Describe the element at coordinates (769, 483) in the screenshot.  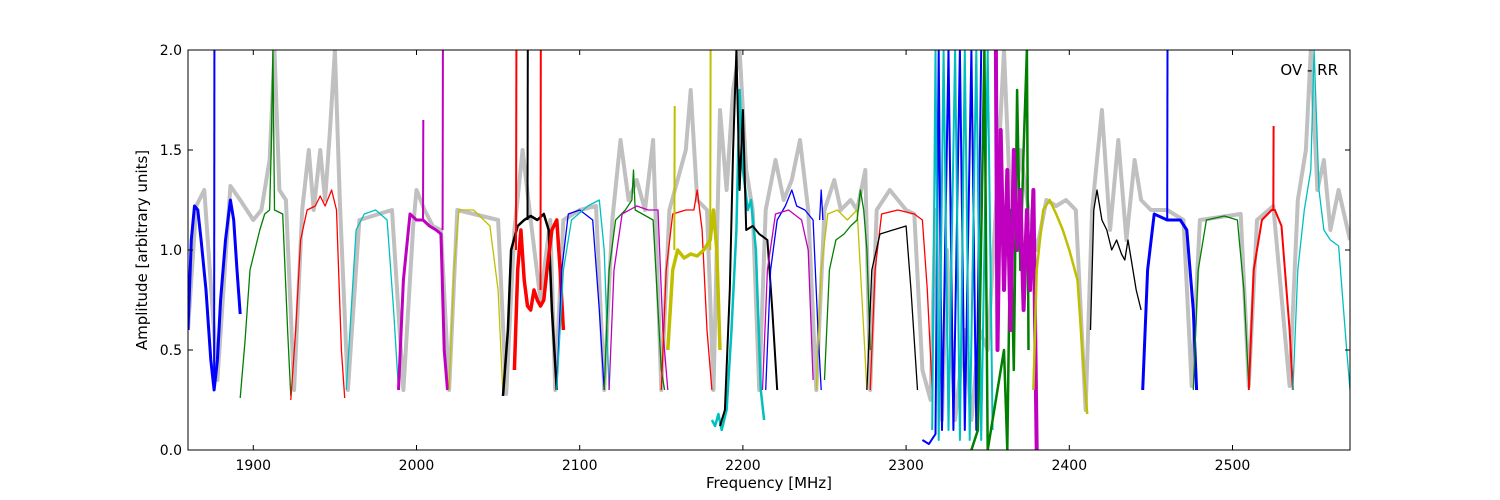
I see `x-axis-title: Frequency [MHz]` at that location.